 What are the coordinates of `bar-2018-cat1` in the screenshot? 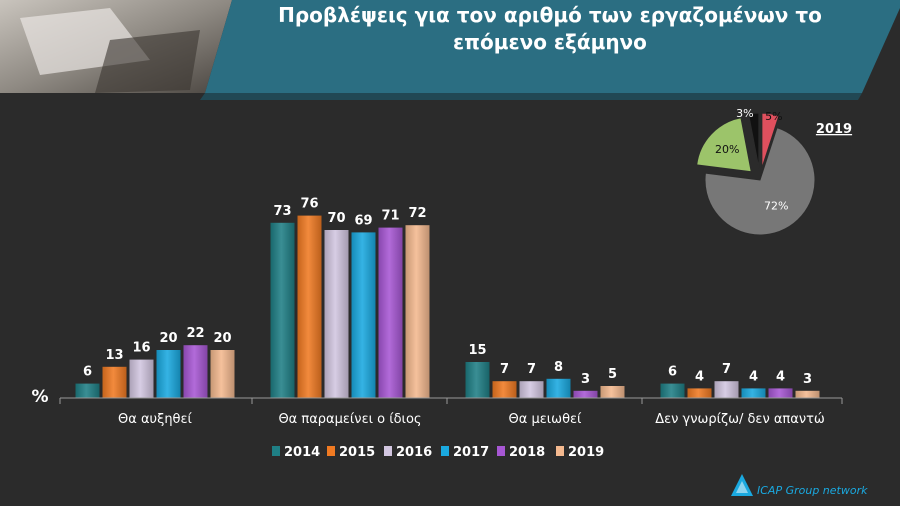 It's located at (195, 371).